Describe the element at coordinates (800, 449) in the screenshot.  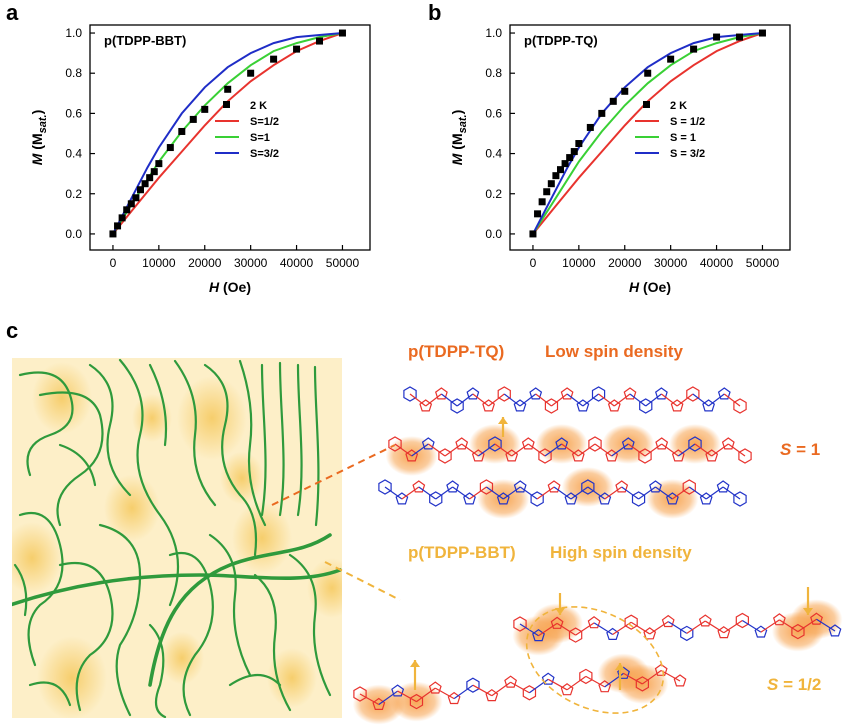
I see `tq-spin-value: S = 1` at that location.